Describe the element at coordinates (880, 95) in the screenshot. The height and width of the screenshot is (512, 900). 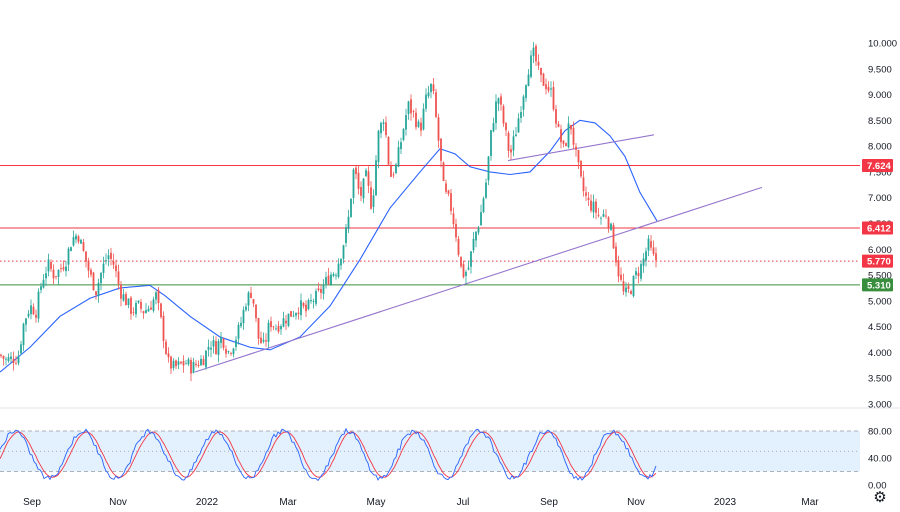
I see `price-tick-label: 9.000` at that location.